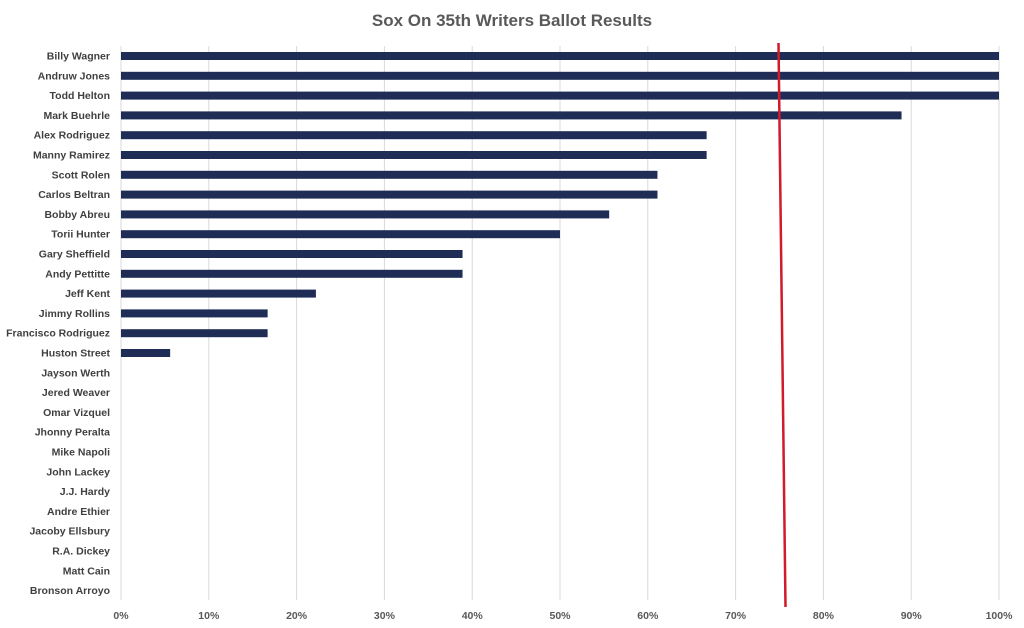  I want to click on x-axis-ticks: 0% 10% 20% 30% 40% 50% 60% 70% 80% 90% 100%, so click(563, 616).